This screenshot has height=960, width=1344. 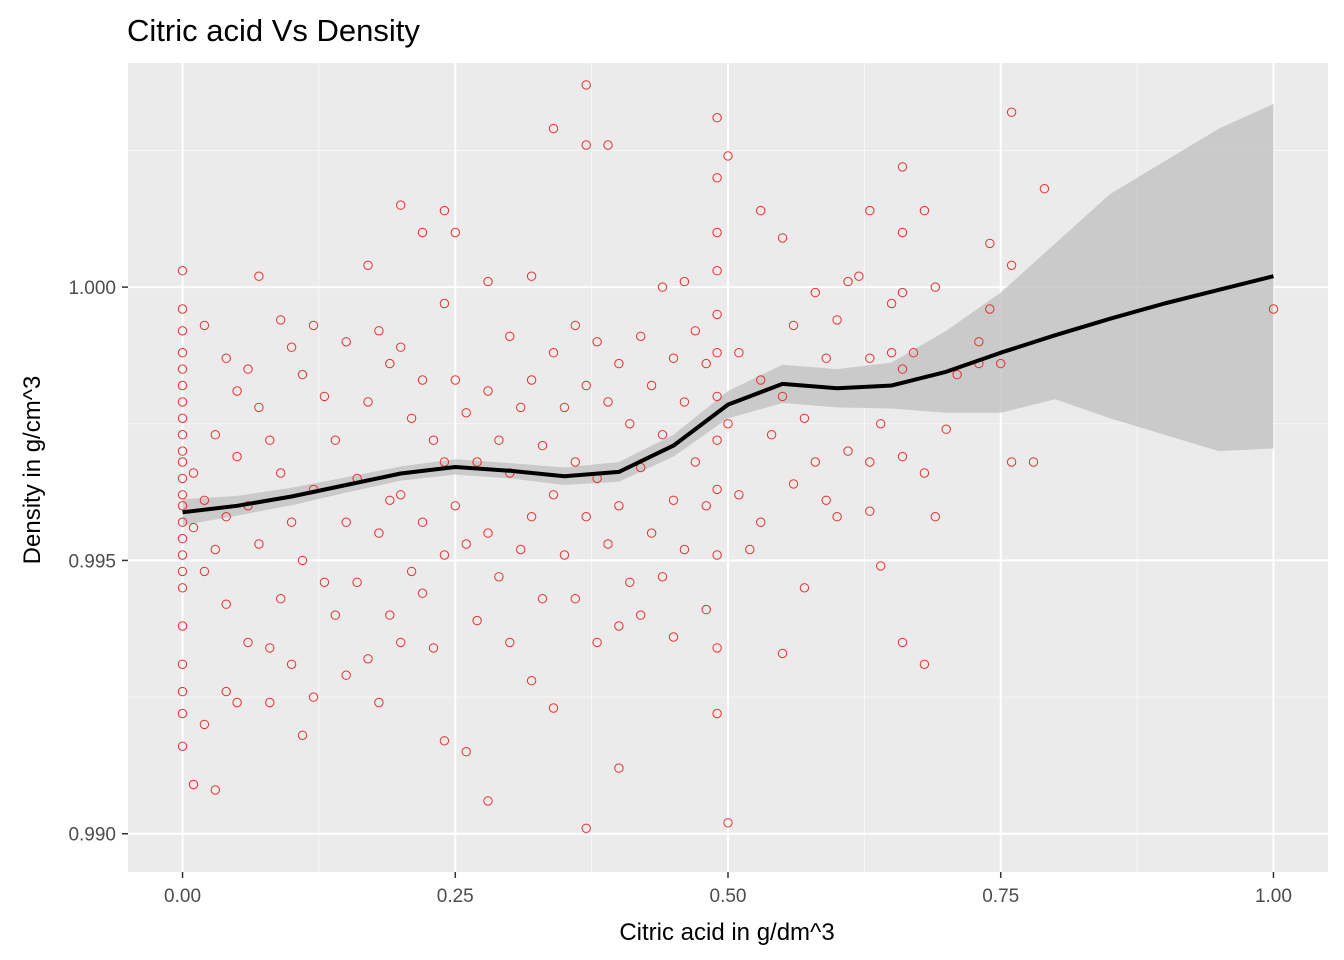 I want to click on y-axis-title: Density in g/cm^3, so click(x=32, y=470).